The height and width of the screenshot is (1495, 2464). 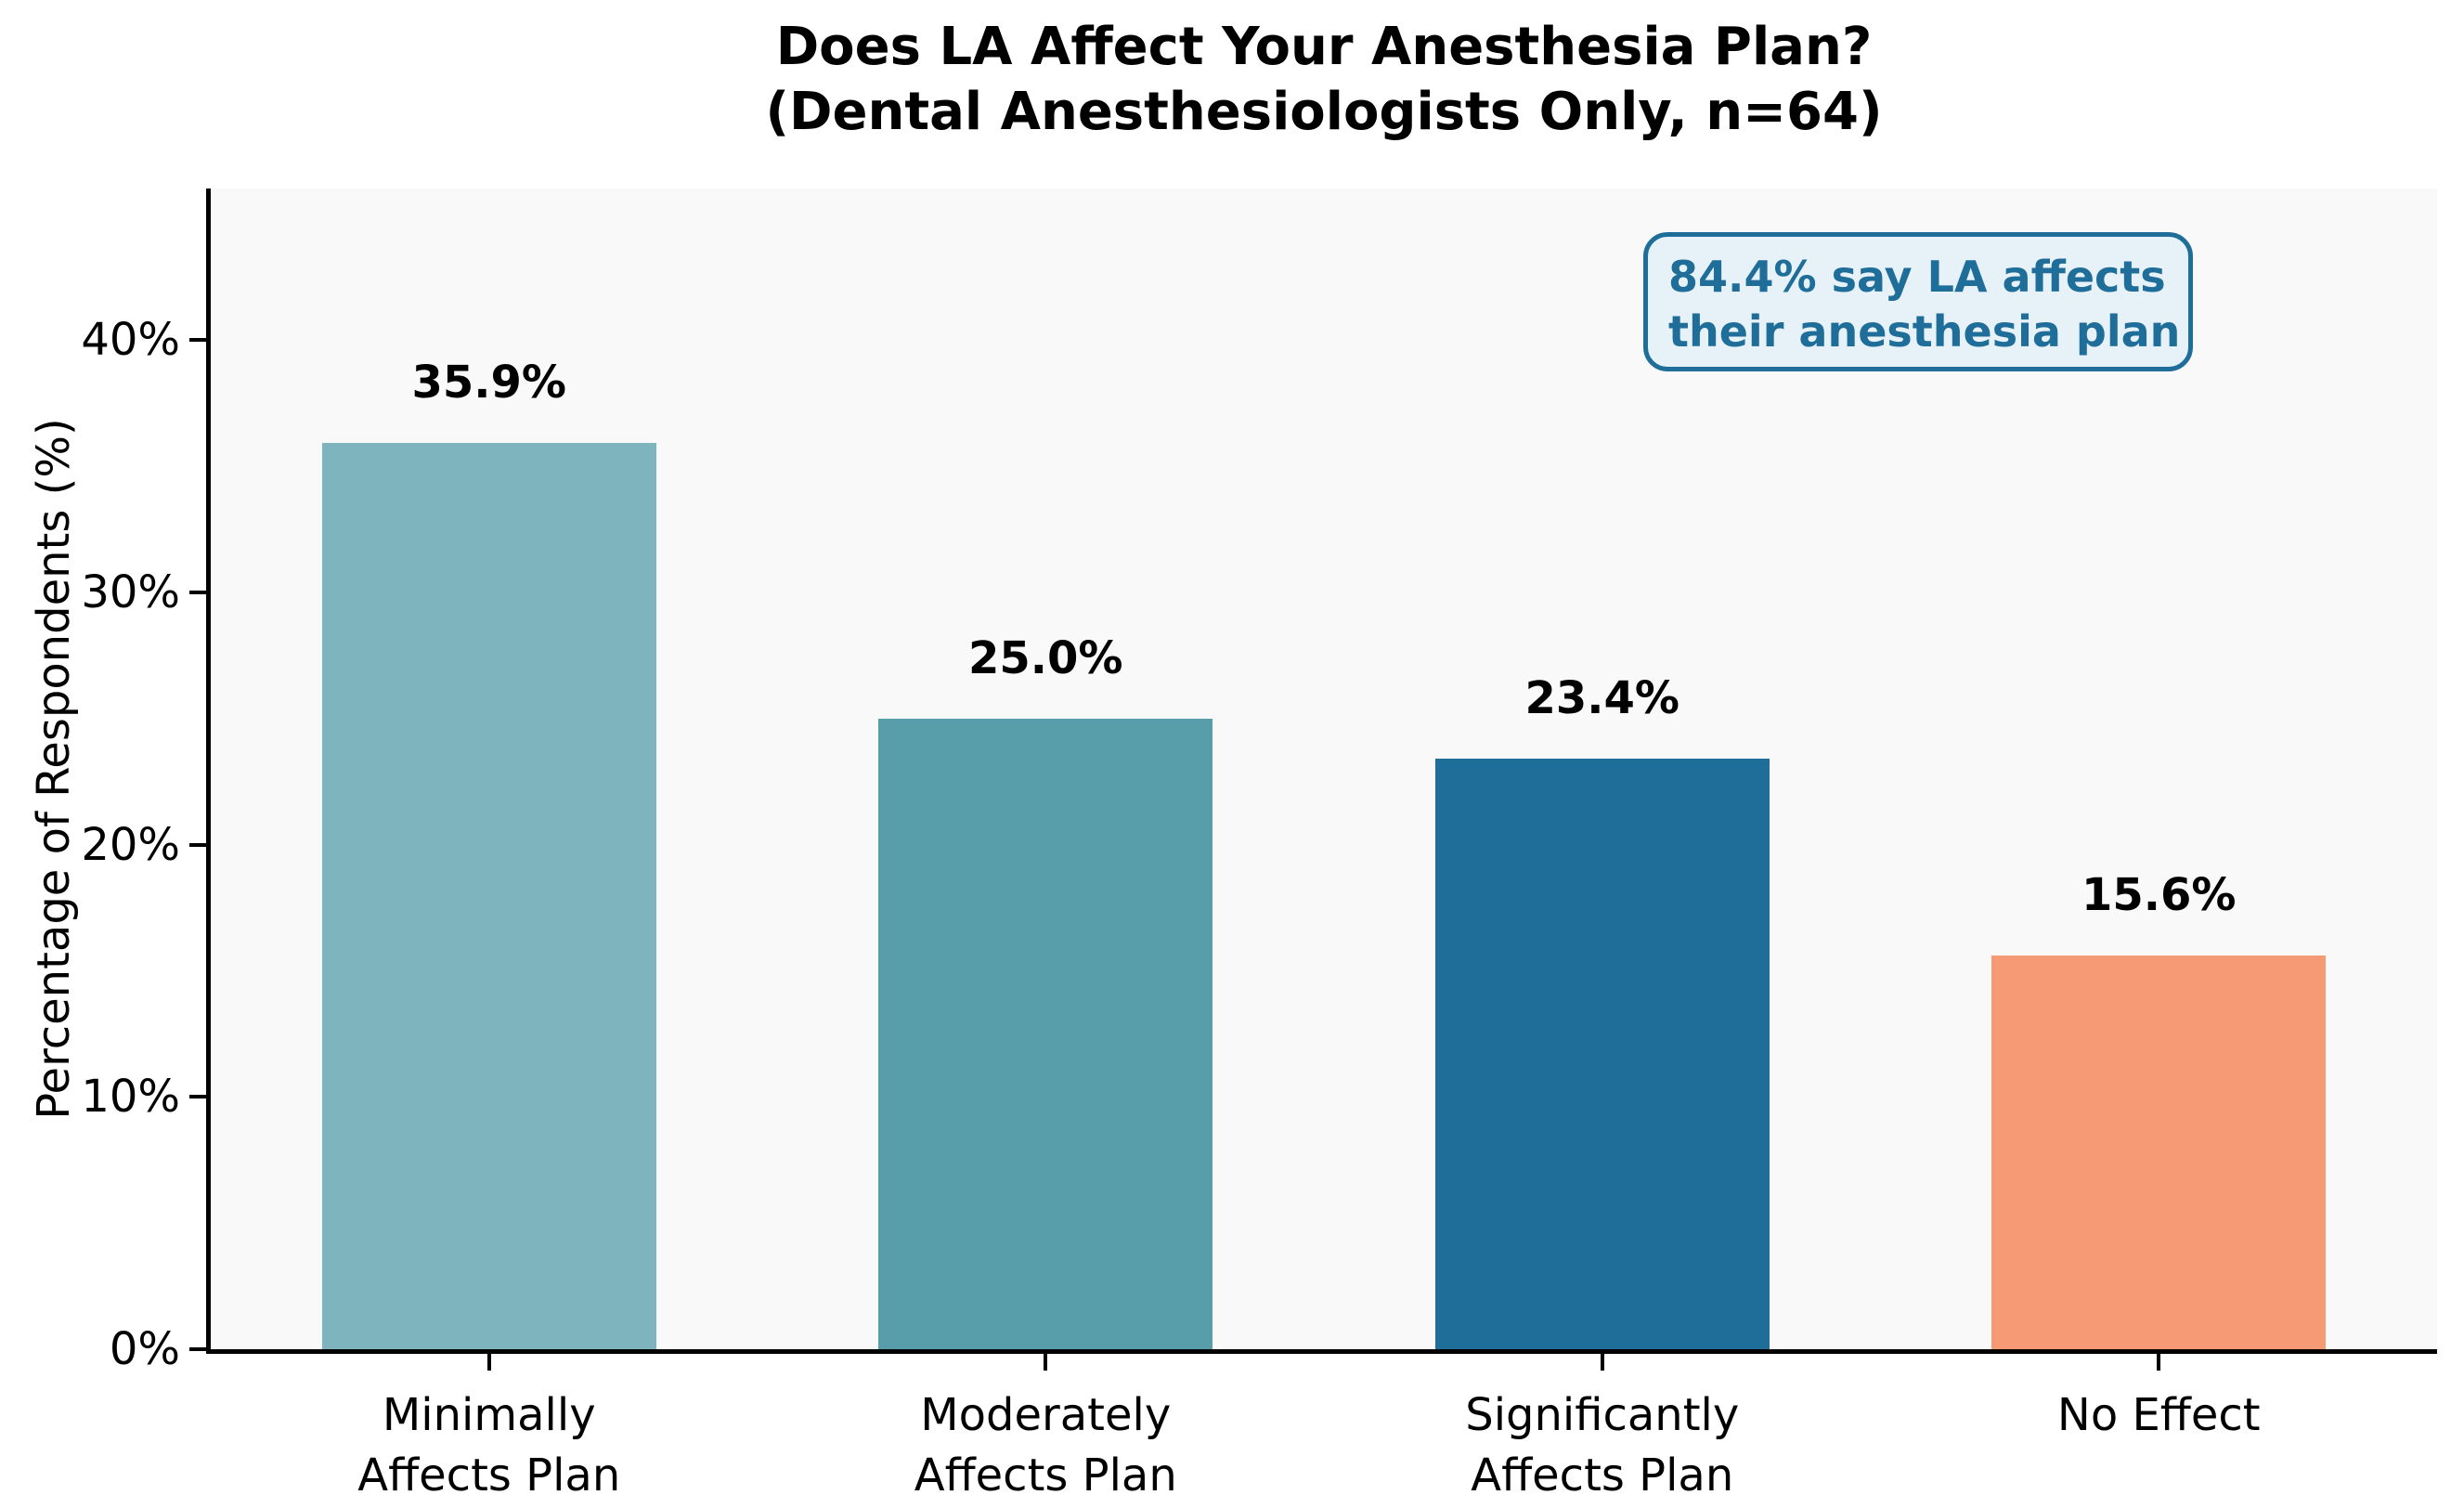 What do you see at coordinates (1045, 657) in the screenshot?
I see `bar-value-label: 25.0%` at bounding box center [1045, 657].